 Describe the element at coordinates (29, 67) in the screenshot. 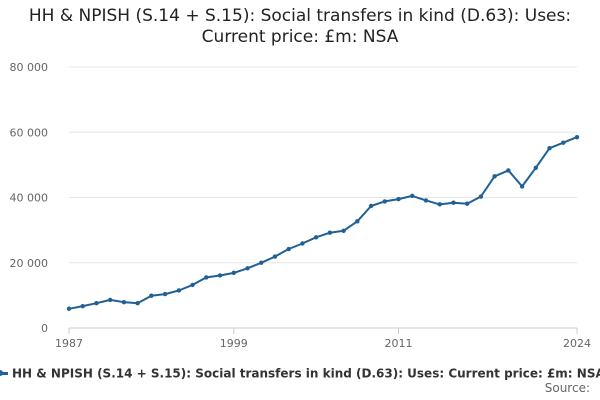

I see `y-tick-label: 80 000` at that location.